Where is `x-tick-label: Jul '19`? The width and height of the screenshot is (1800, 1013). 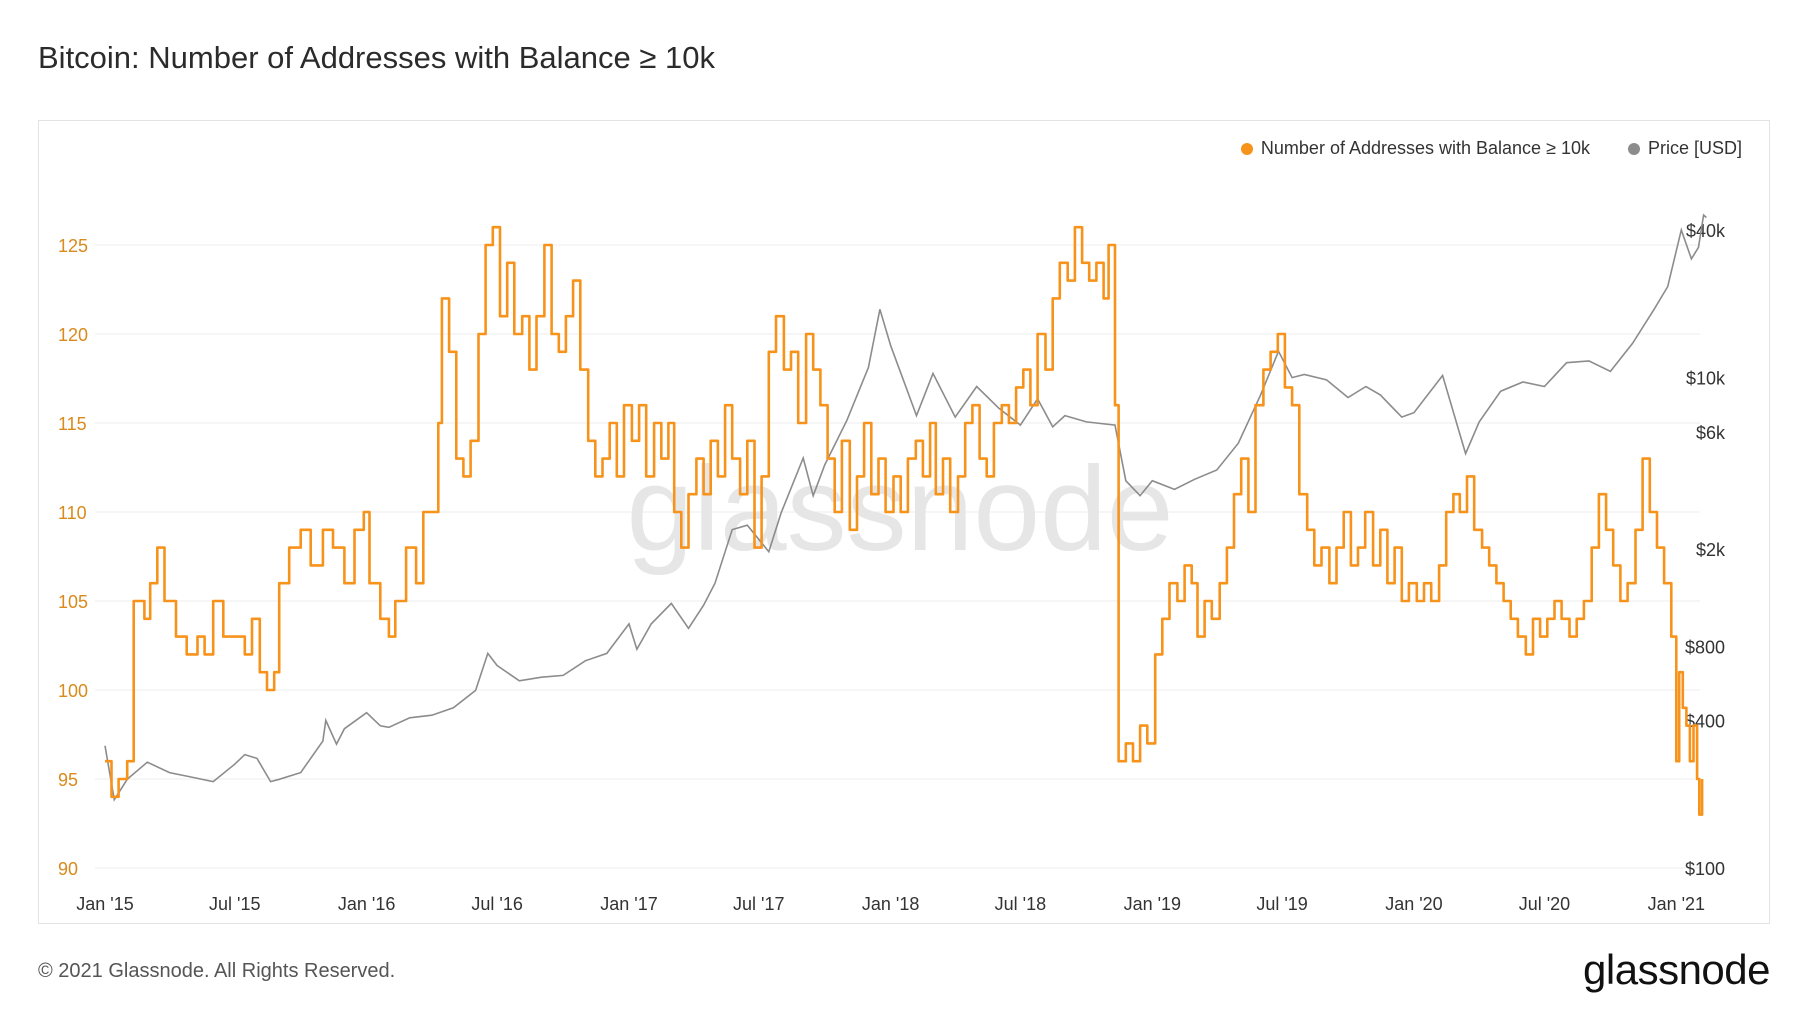 x-tick-label: Jul '19 is located at coordinates (1281, 904).